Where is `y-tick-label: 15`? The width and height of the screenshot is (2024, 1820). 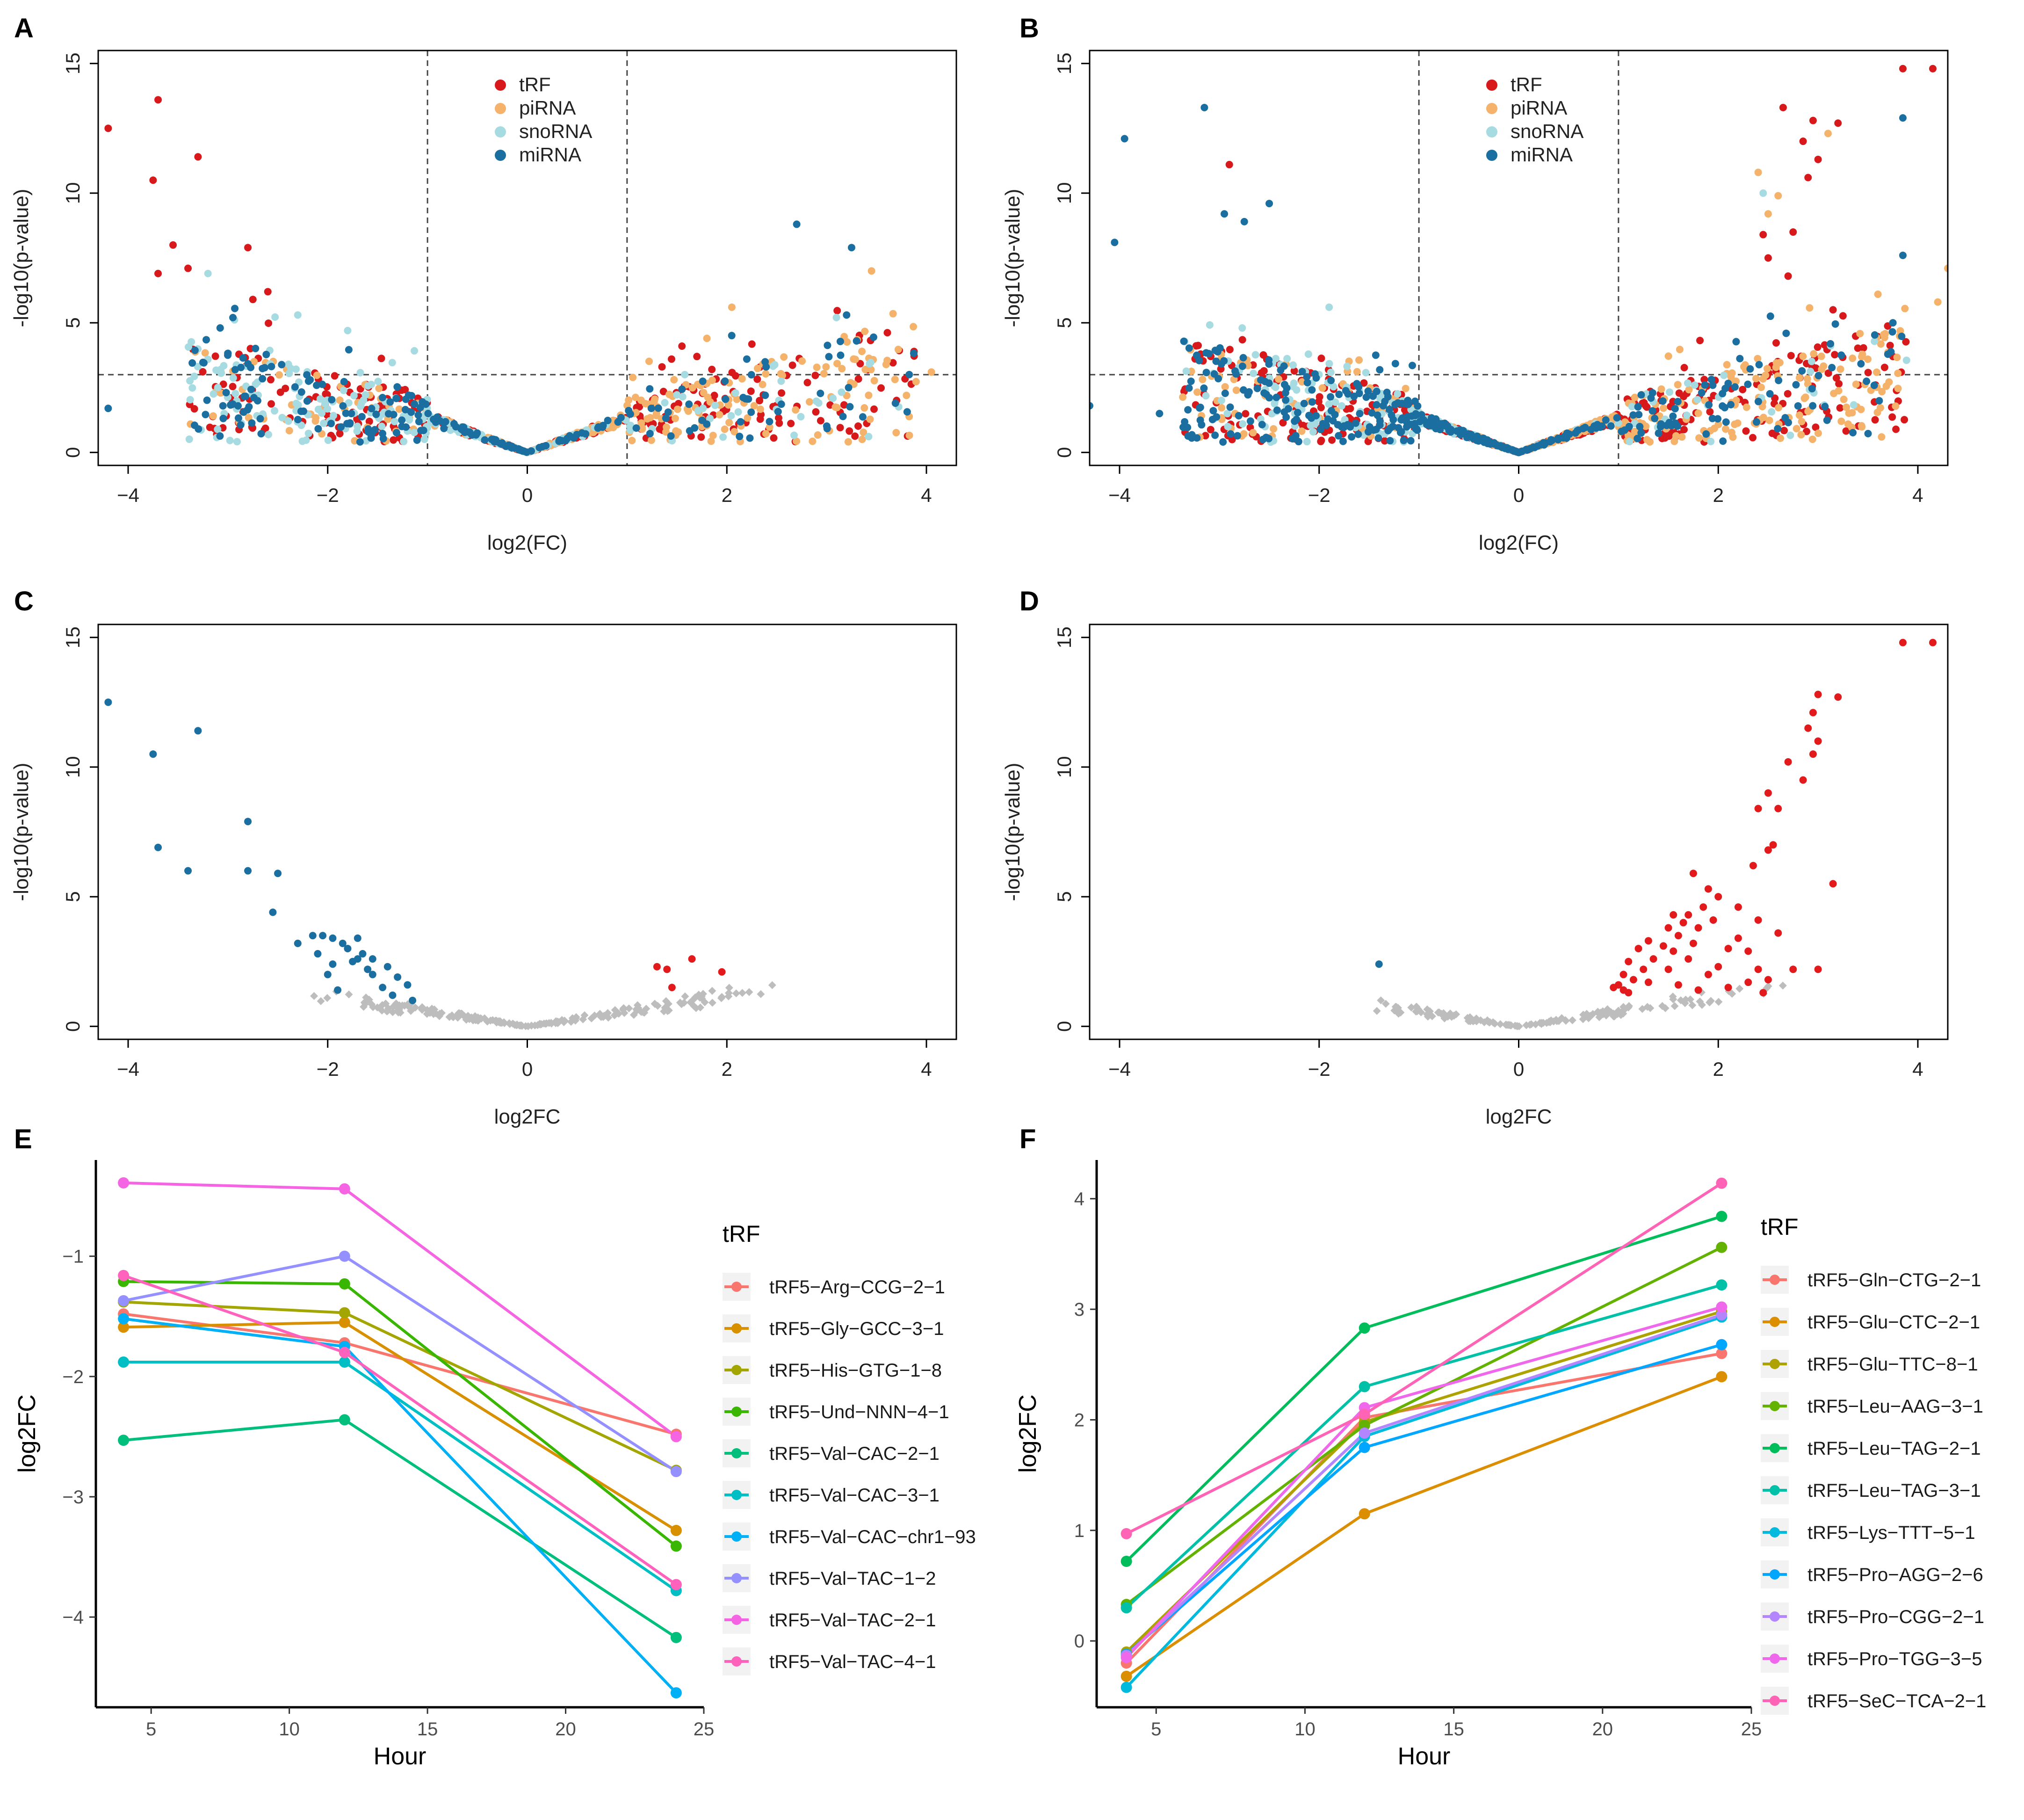
y-tick-label: 15 is located at coordinates (73, 637).